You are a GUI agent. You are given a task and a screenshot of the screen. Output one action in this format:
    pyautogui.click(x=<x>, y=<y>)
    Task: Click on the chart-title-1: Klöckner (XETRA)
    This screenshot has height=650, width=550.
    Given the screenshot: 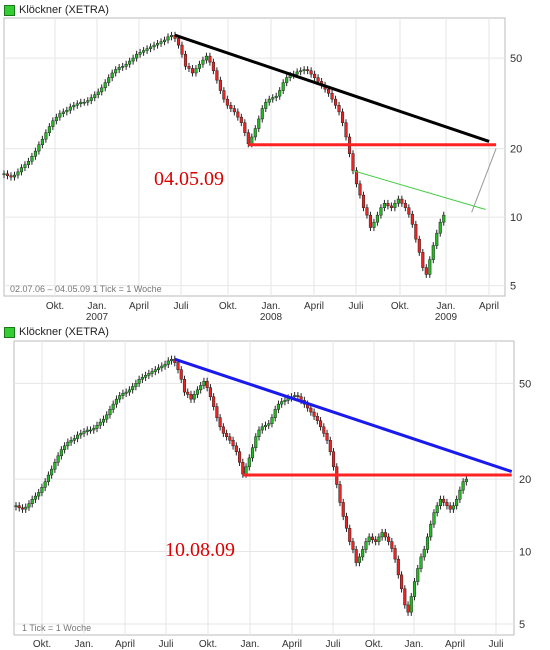 What is the action you would take?
    pyautogui.click(x=64, y=10)
    